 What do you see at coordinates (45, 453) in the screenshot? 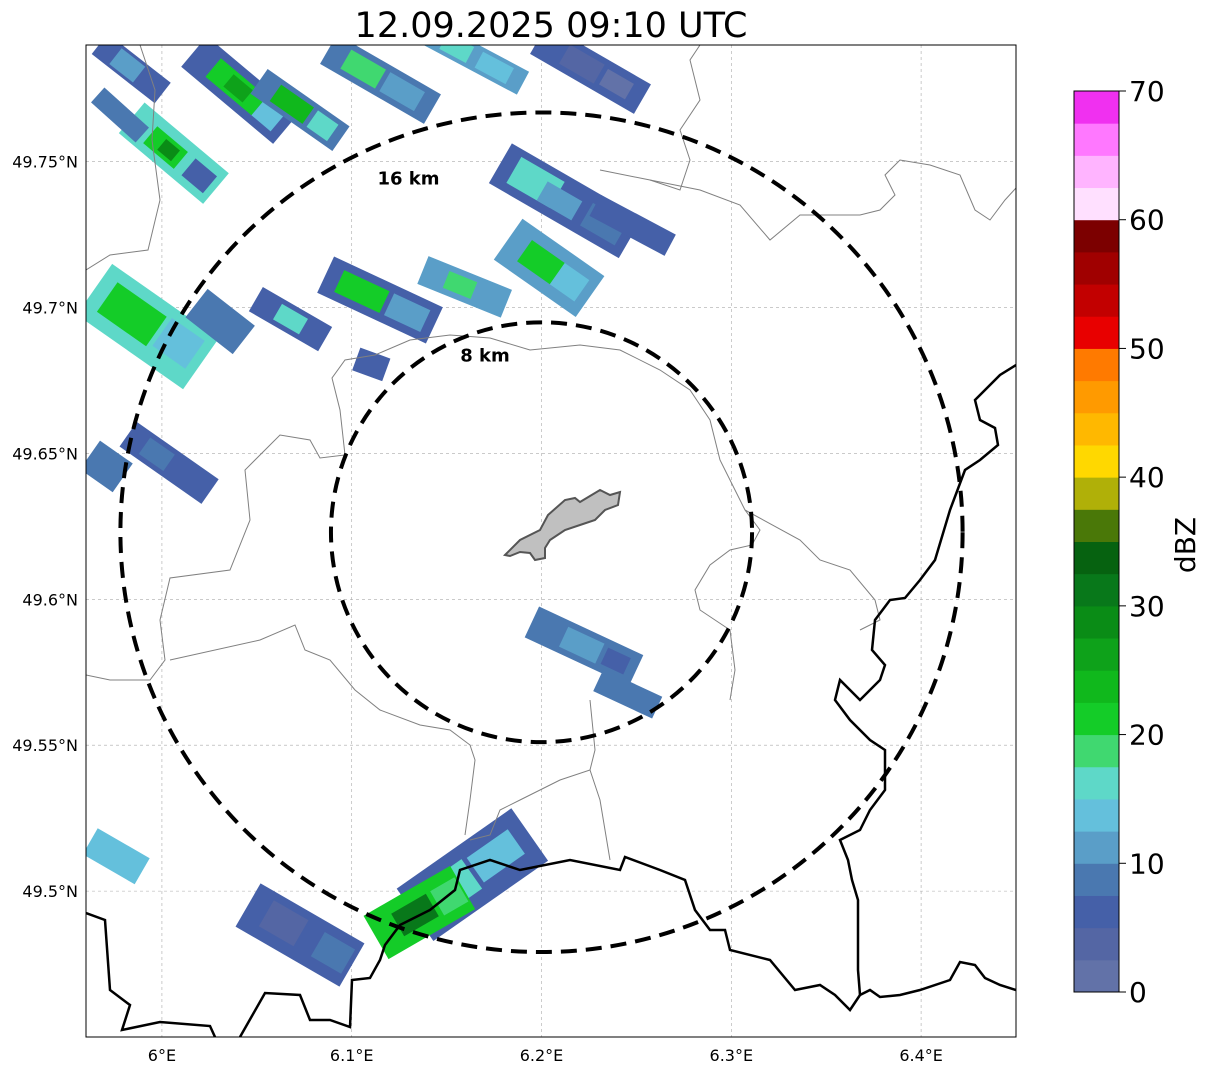
I see `lat-tick-label: 49.65°N` at bounding box center [45, 453].